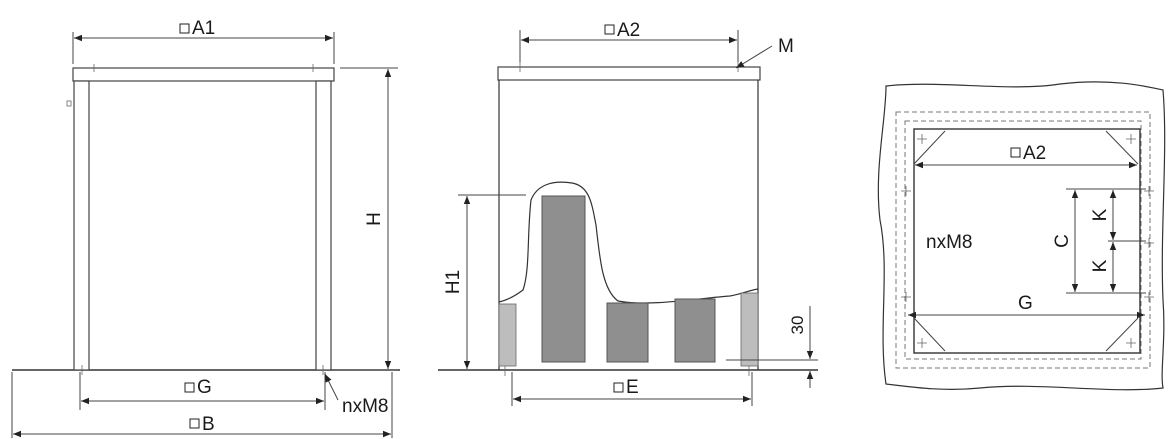 The height and width of the screenshot is (439, 1170). I want to click on plan-dashed-frame-outer, so click(1023, 240).